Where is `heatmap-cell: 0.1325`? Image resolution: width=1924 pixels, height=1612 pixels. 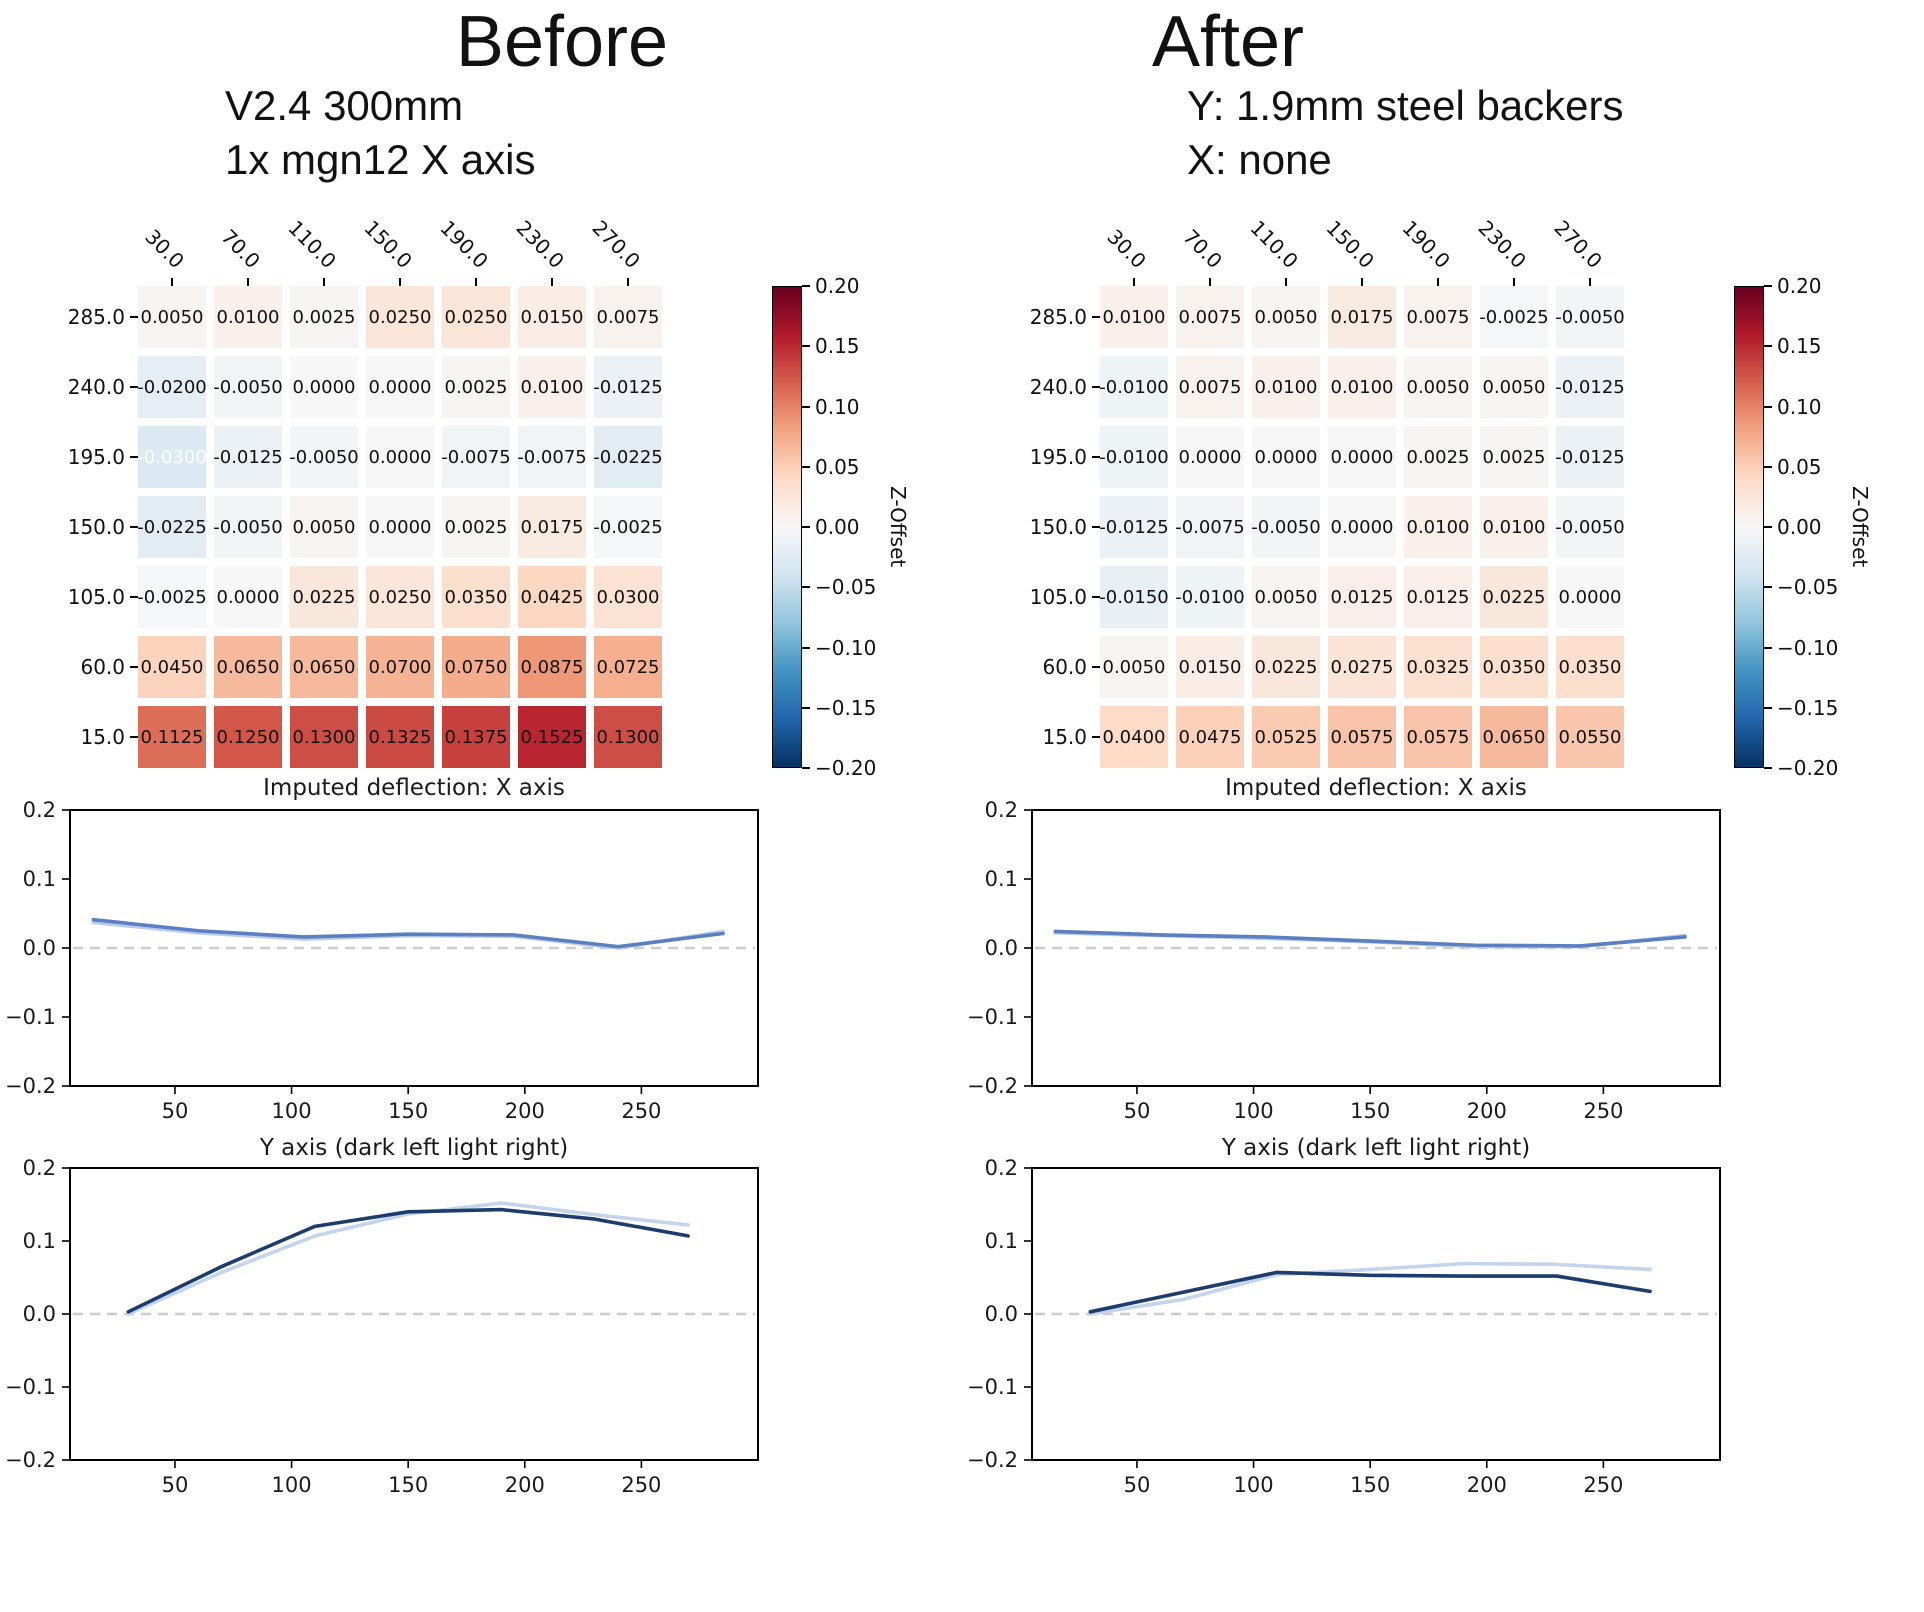 heatmap-cell: 0.1325 is located at coordinates (400, 737).